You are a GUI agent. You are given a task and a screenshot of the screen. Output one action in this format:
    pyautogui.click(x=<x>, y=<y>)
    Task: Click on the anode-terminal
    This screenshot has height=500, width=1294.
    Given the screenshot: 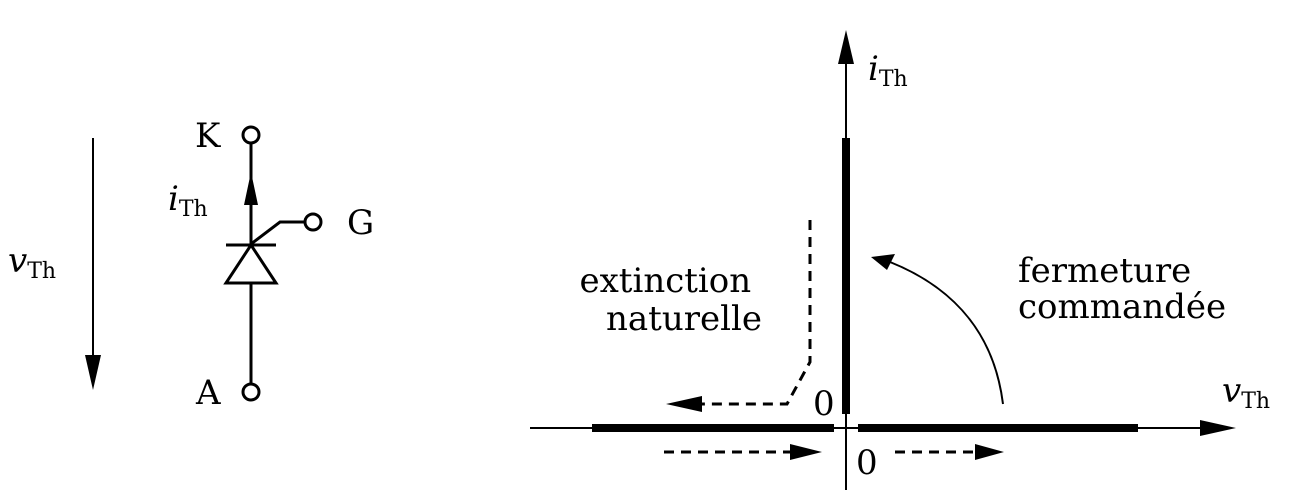 What is the action you would take?
    pyautogui.click(x=251, y=392)
    